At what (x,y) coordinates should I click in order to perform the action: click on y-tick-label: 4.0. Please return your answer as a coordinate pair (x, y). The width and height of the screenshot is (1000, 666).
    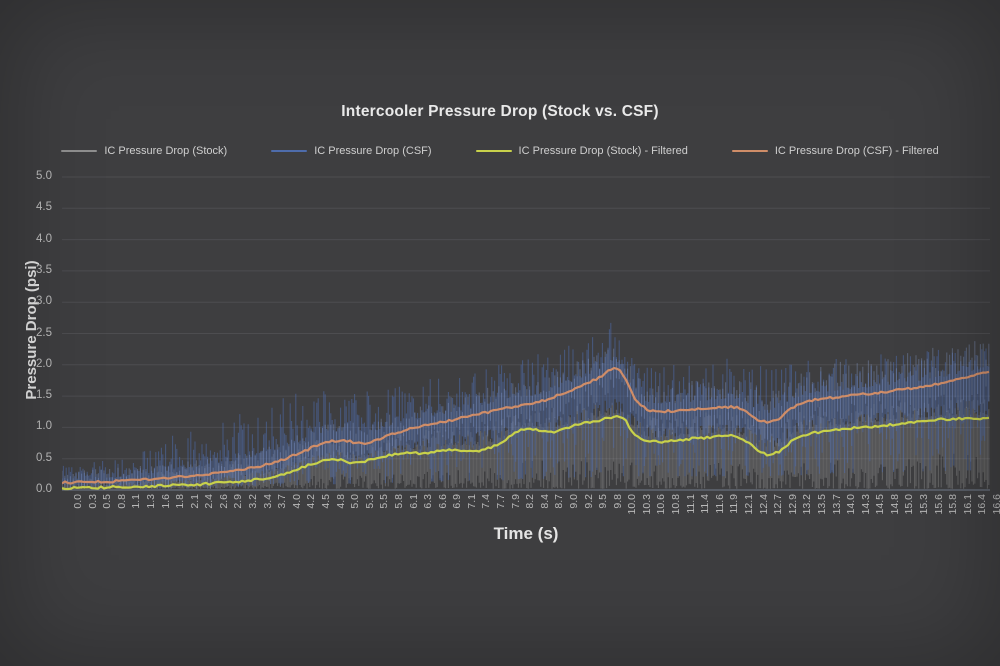
    Looking at the image, I should click on (44, 238).